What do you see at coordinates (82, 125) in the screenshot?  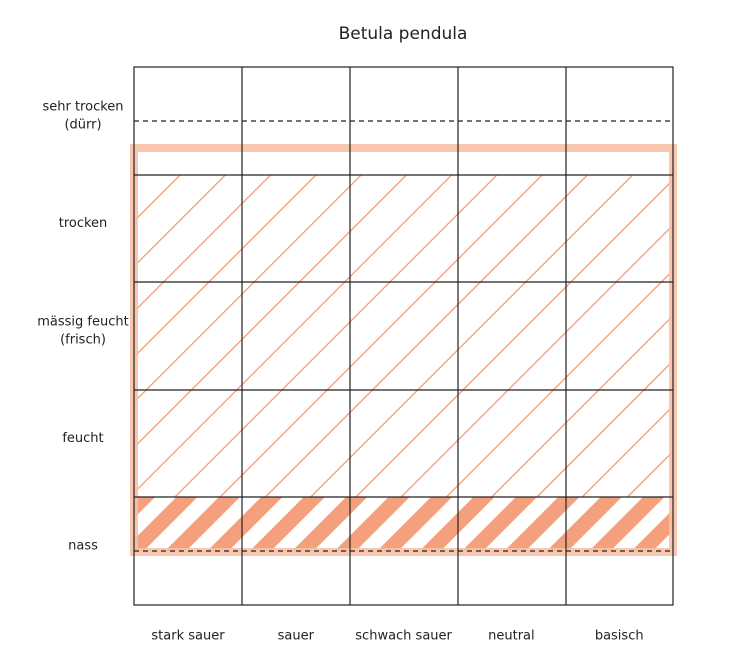 I see `row-label: (dürr)` at bounding box center [82, 125].